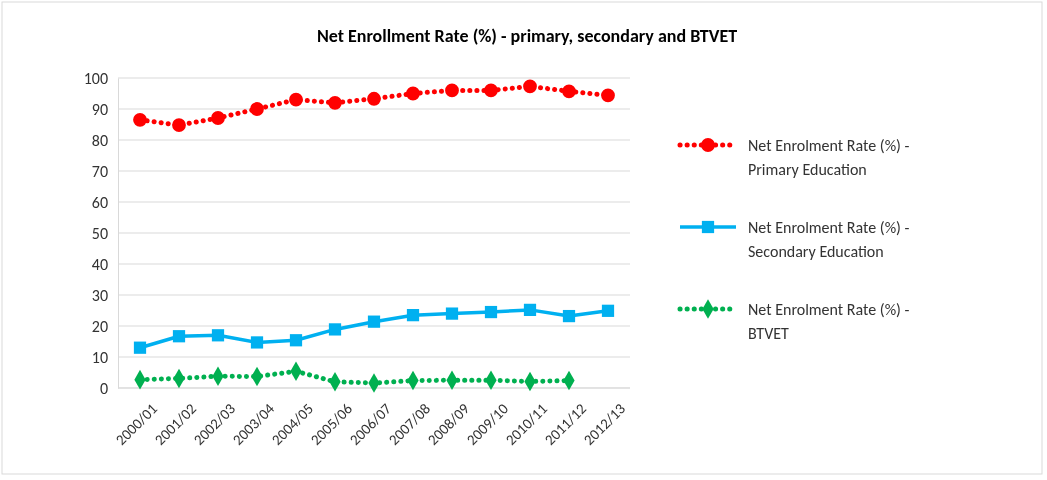 The height and width of the screenshot is (480, 1047). What do you see at coordinates (829, 321) in the screenshot?
I see `legend-label: Net Enrolment Rate (%) - BTVET` at bounding box center [829, 321].